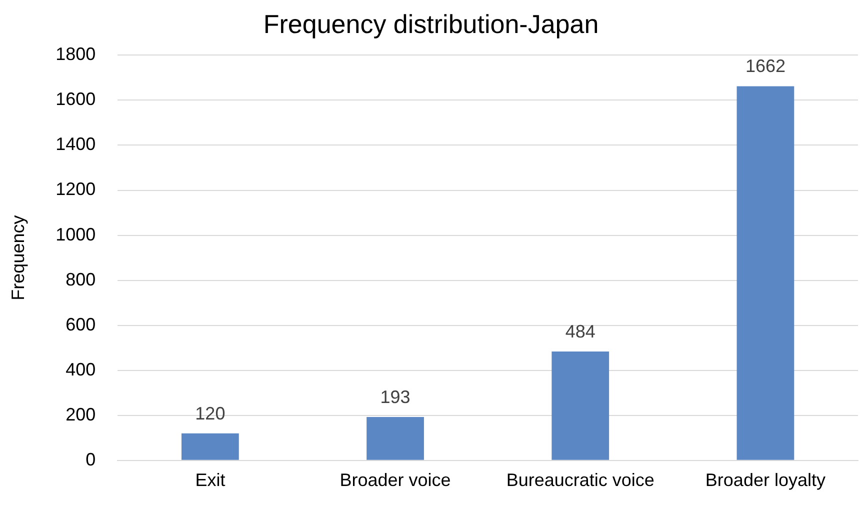  What do you see at coordinates (18, 257) in the screenshot?
I see `y-axis-title: Frequency` at bounding box center [18, 257].